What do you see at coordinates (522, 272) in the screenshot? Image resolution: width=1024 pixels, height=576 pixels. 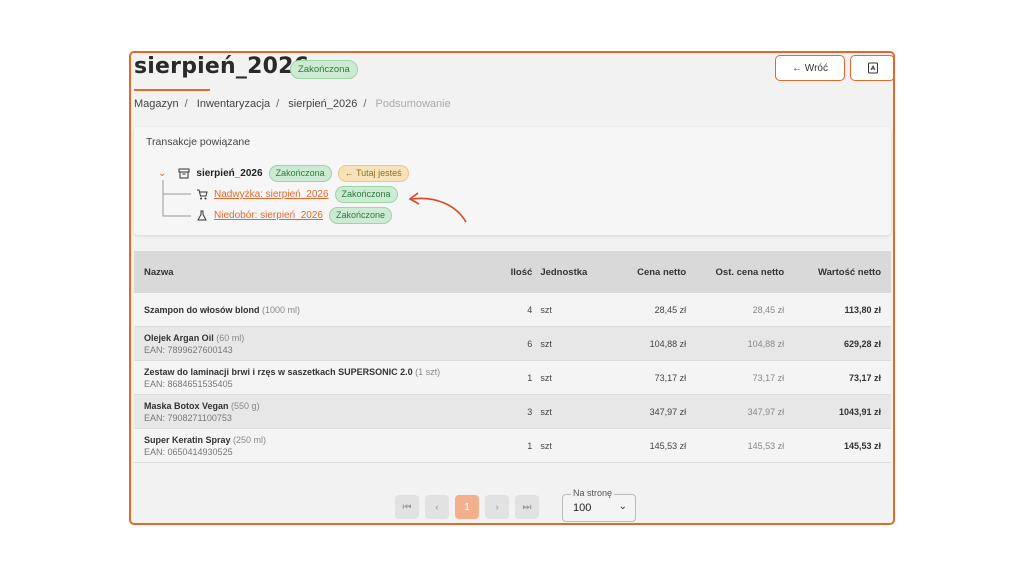 I see `col-header-qty: Ilość` at bounding box center [522, 272].